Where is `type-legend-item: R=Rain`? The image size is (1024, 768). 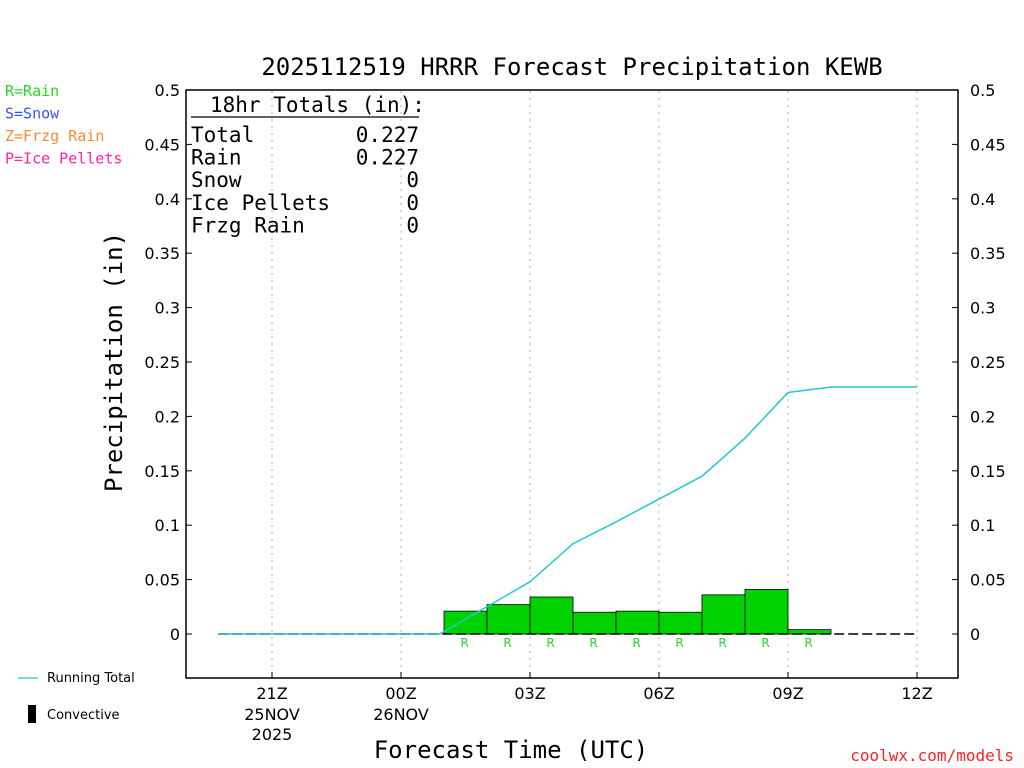
type-legend-item: R=Rain is located at coordinates (32, 91).